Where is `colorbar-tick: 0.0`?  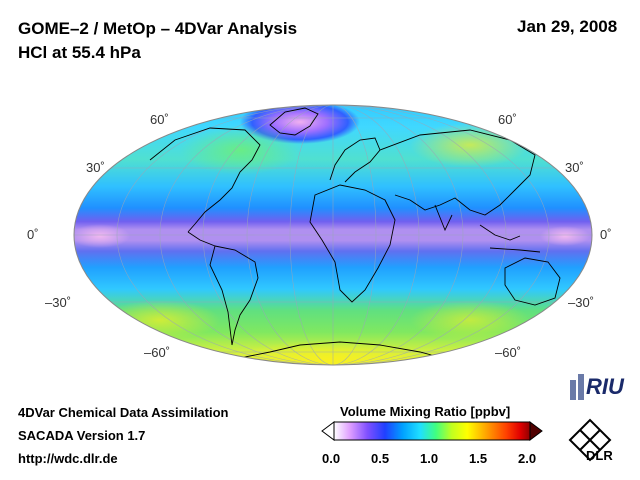
colorbar-tick: 0.0 is located at coordinates (331, 458).